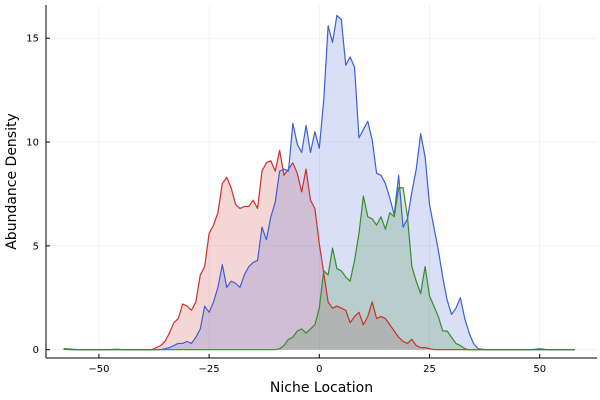 The width and height of the screenshot is (600, 400). What do you see at coordinates (38, 195) in the screenshot?
I see `y-ticks: 0 5 10 15` at bounding box center [38, 195].